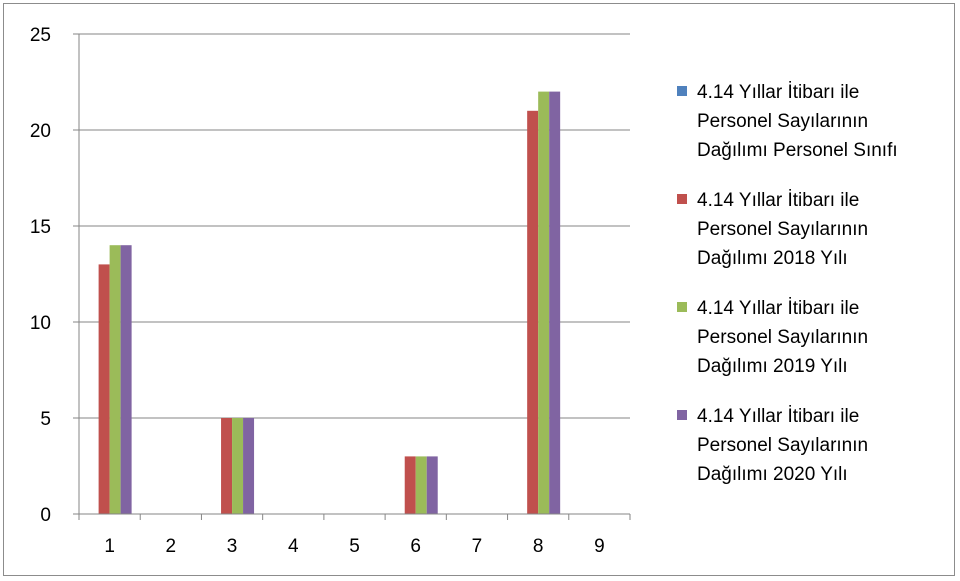  Describe the element at coordinates (171, 546) in the screenshot. I see `x-tick-label: 2` at that location.